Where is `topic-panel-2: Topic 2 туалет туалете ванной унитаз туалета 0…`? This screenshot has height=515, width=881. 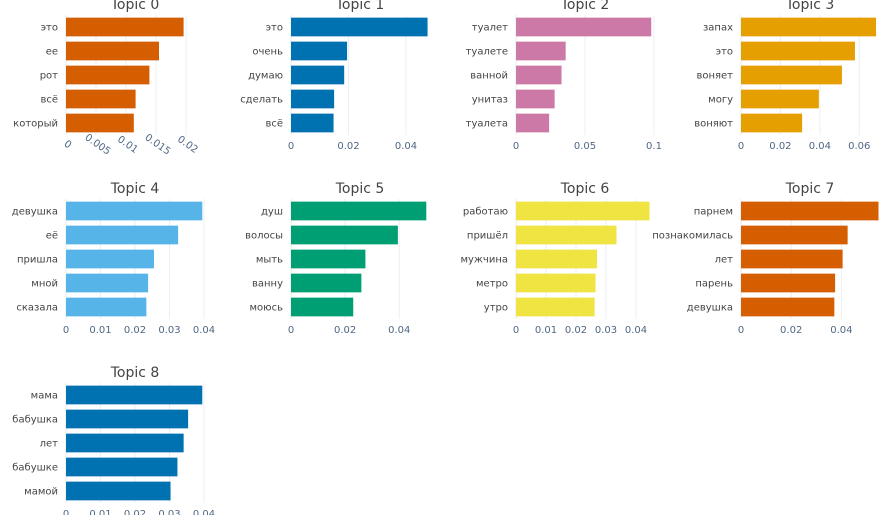 topic-panel-2: Topic 2 туалет туалете ванной унитаз туалета 0… is located at coordinates (564, 76).